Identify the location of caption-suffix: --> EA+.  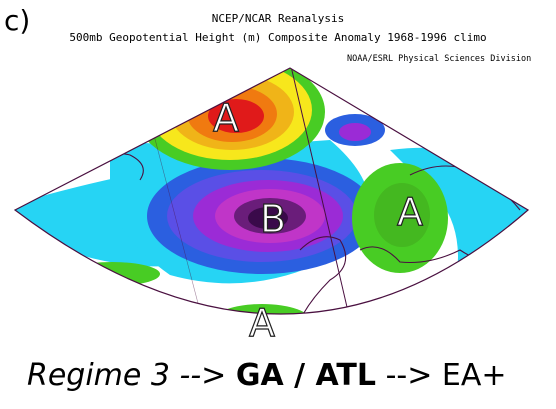
(446, 375).